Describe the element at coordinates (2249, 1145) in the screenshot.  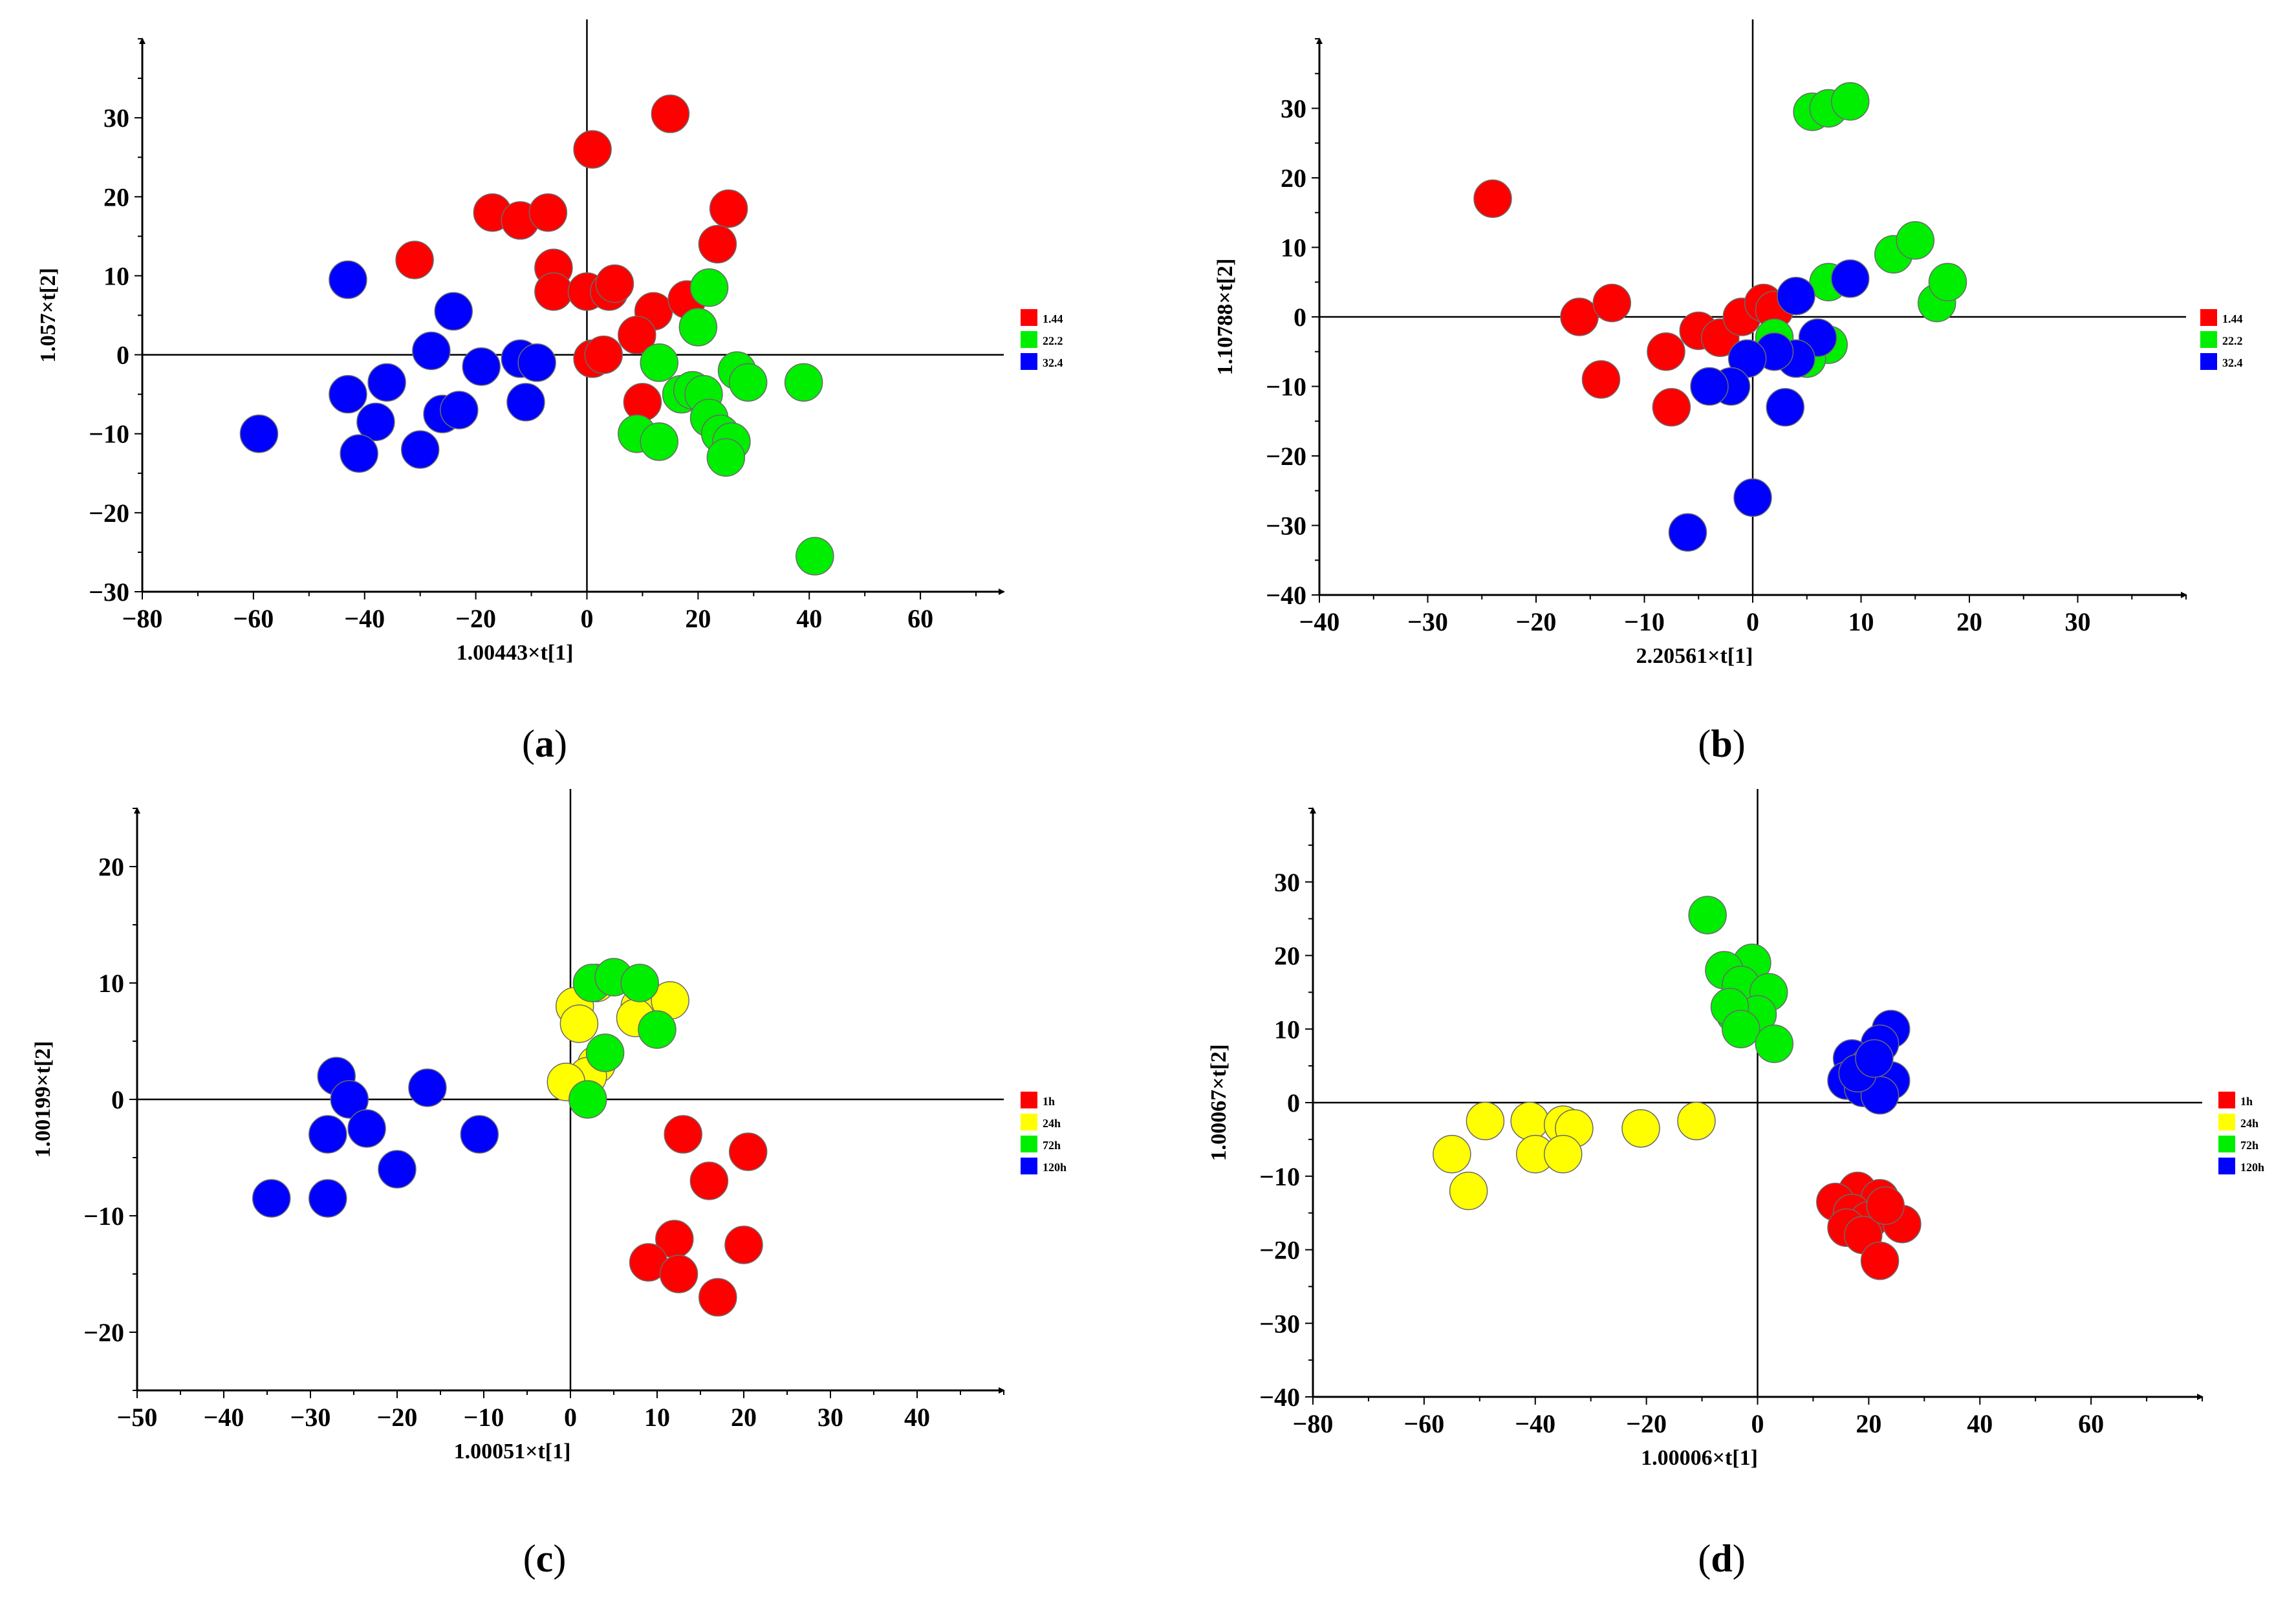
I see `legend-label: 72h` at that location.